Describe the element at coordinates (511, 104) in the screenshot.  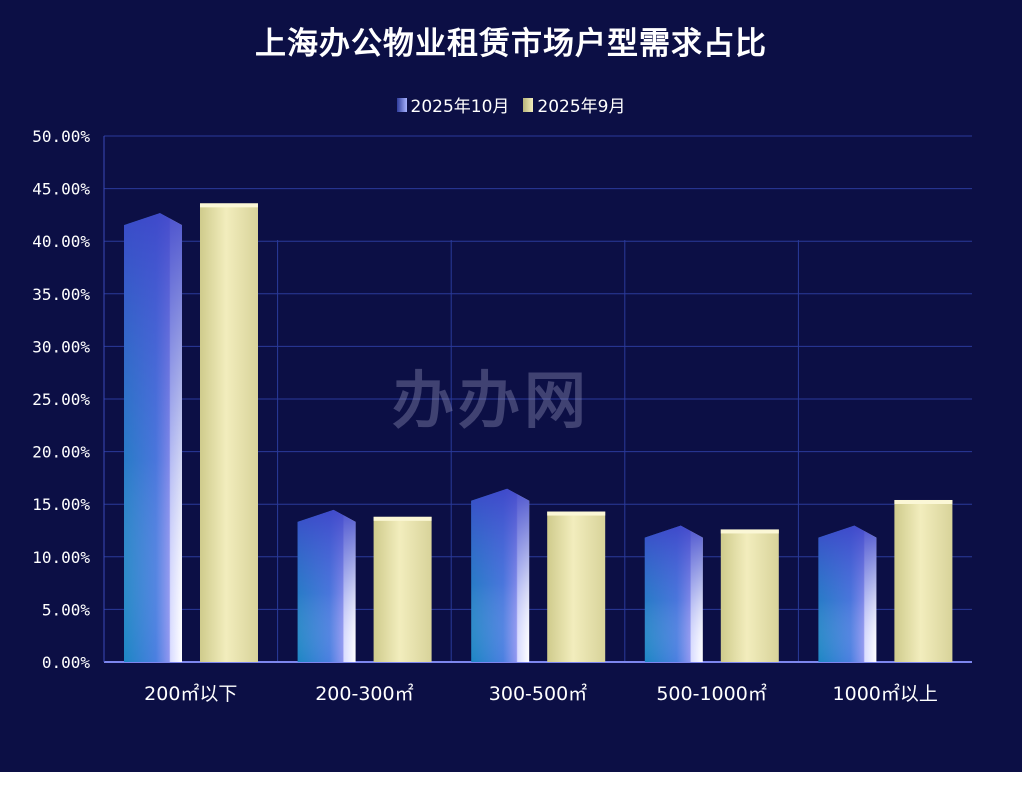
I see `legend: 2025年10月 2025年9月` at that location.